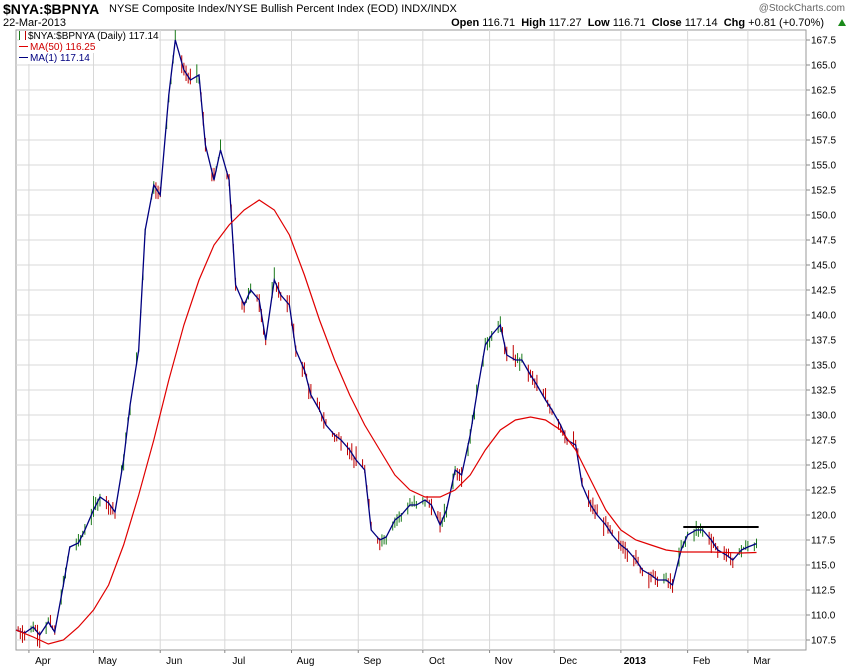 This screenshot has width=850, height=668. Describe the element at coordinates (823, 566) in the screenshot. I see `y-tick-label: 115.0` at that location.